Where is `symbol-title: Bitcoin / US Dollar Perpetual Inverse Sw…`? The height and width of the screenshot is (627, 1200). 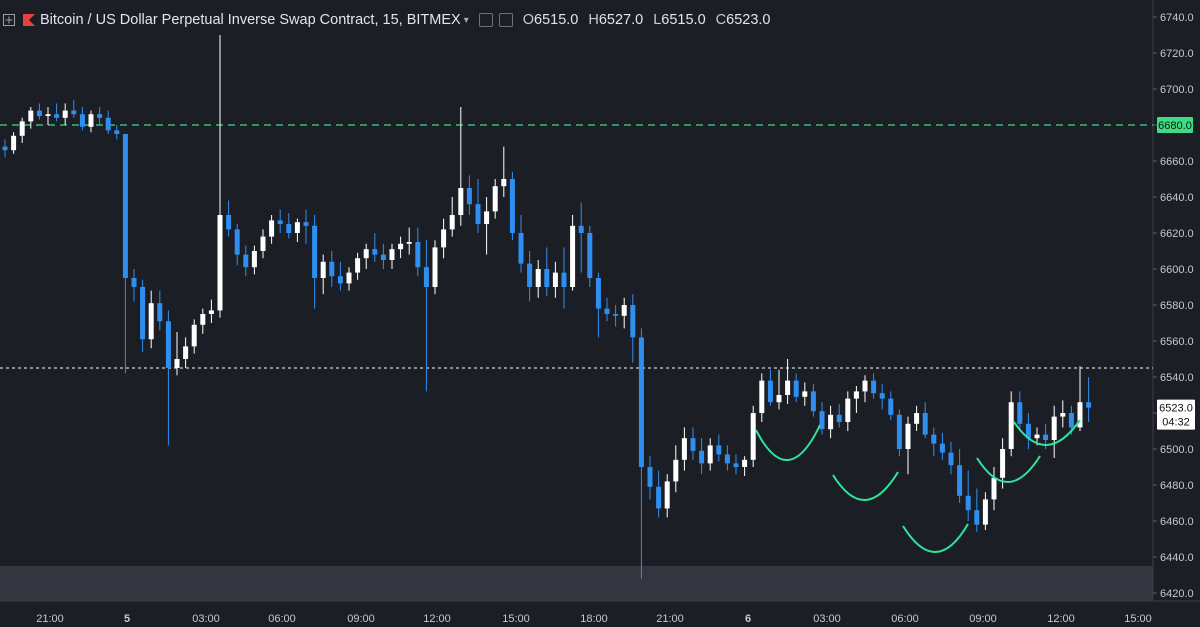 symbol-title: Bitcoin / US Dollar Perpetual Inverse Sw… is located at coordinates (250, 20).